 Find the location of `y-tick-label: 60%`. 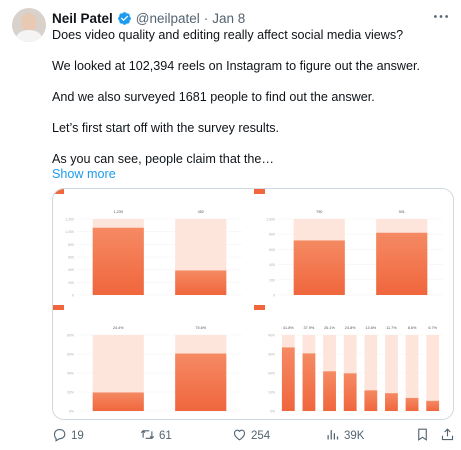

y-tick-label: 60% is located at coordinates (70, 355).